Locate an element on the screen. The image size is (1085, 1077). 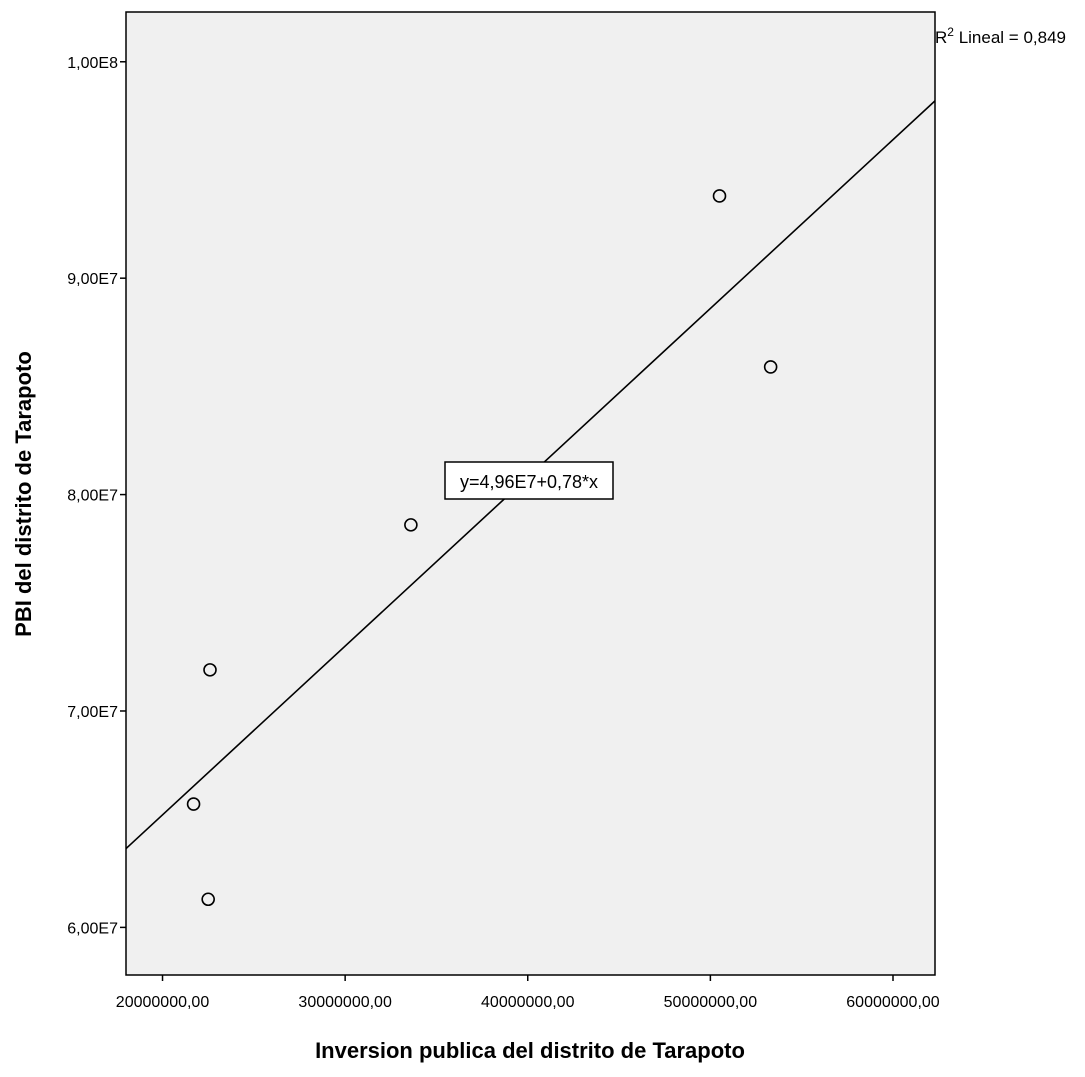
r-squared-prefix: R is located at coordinates (941, 37).